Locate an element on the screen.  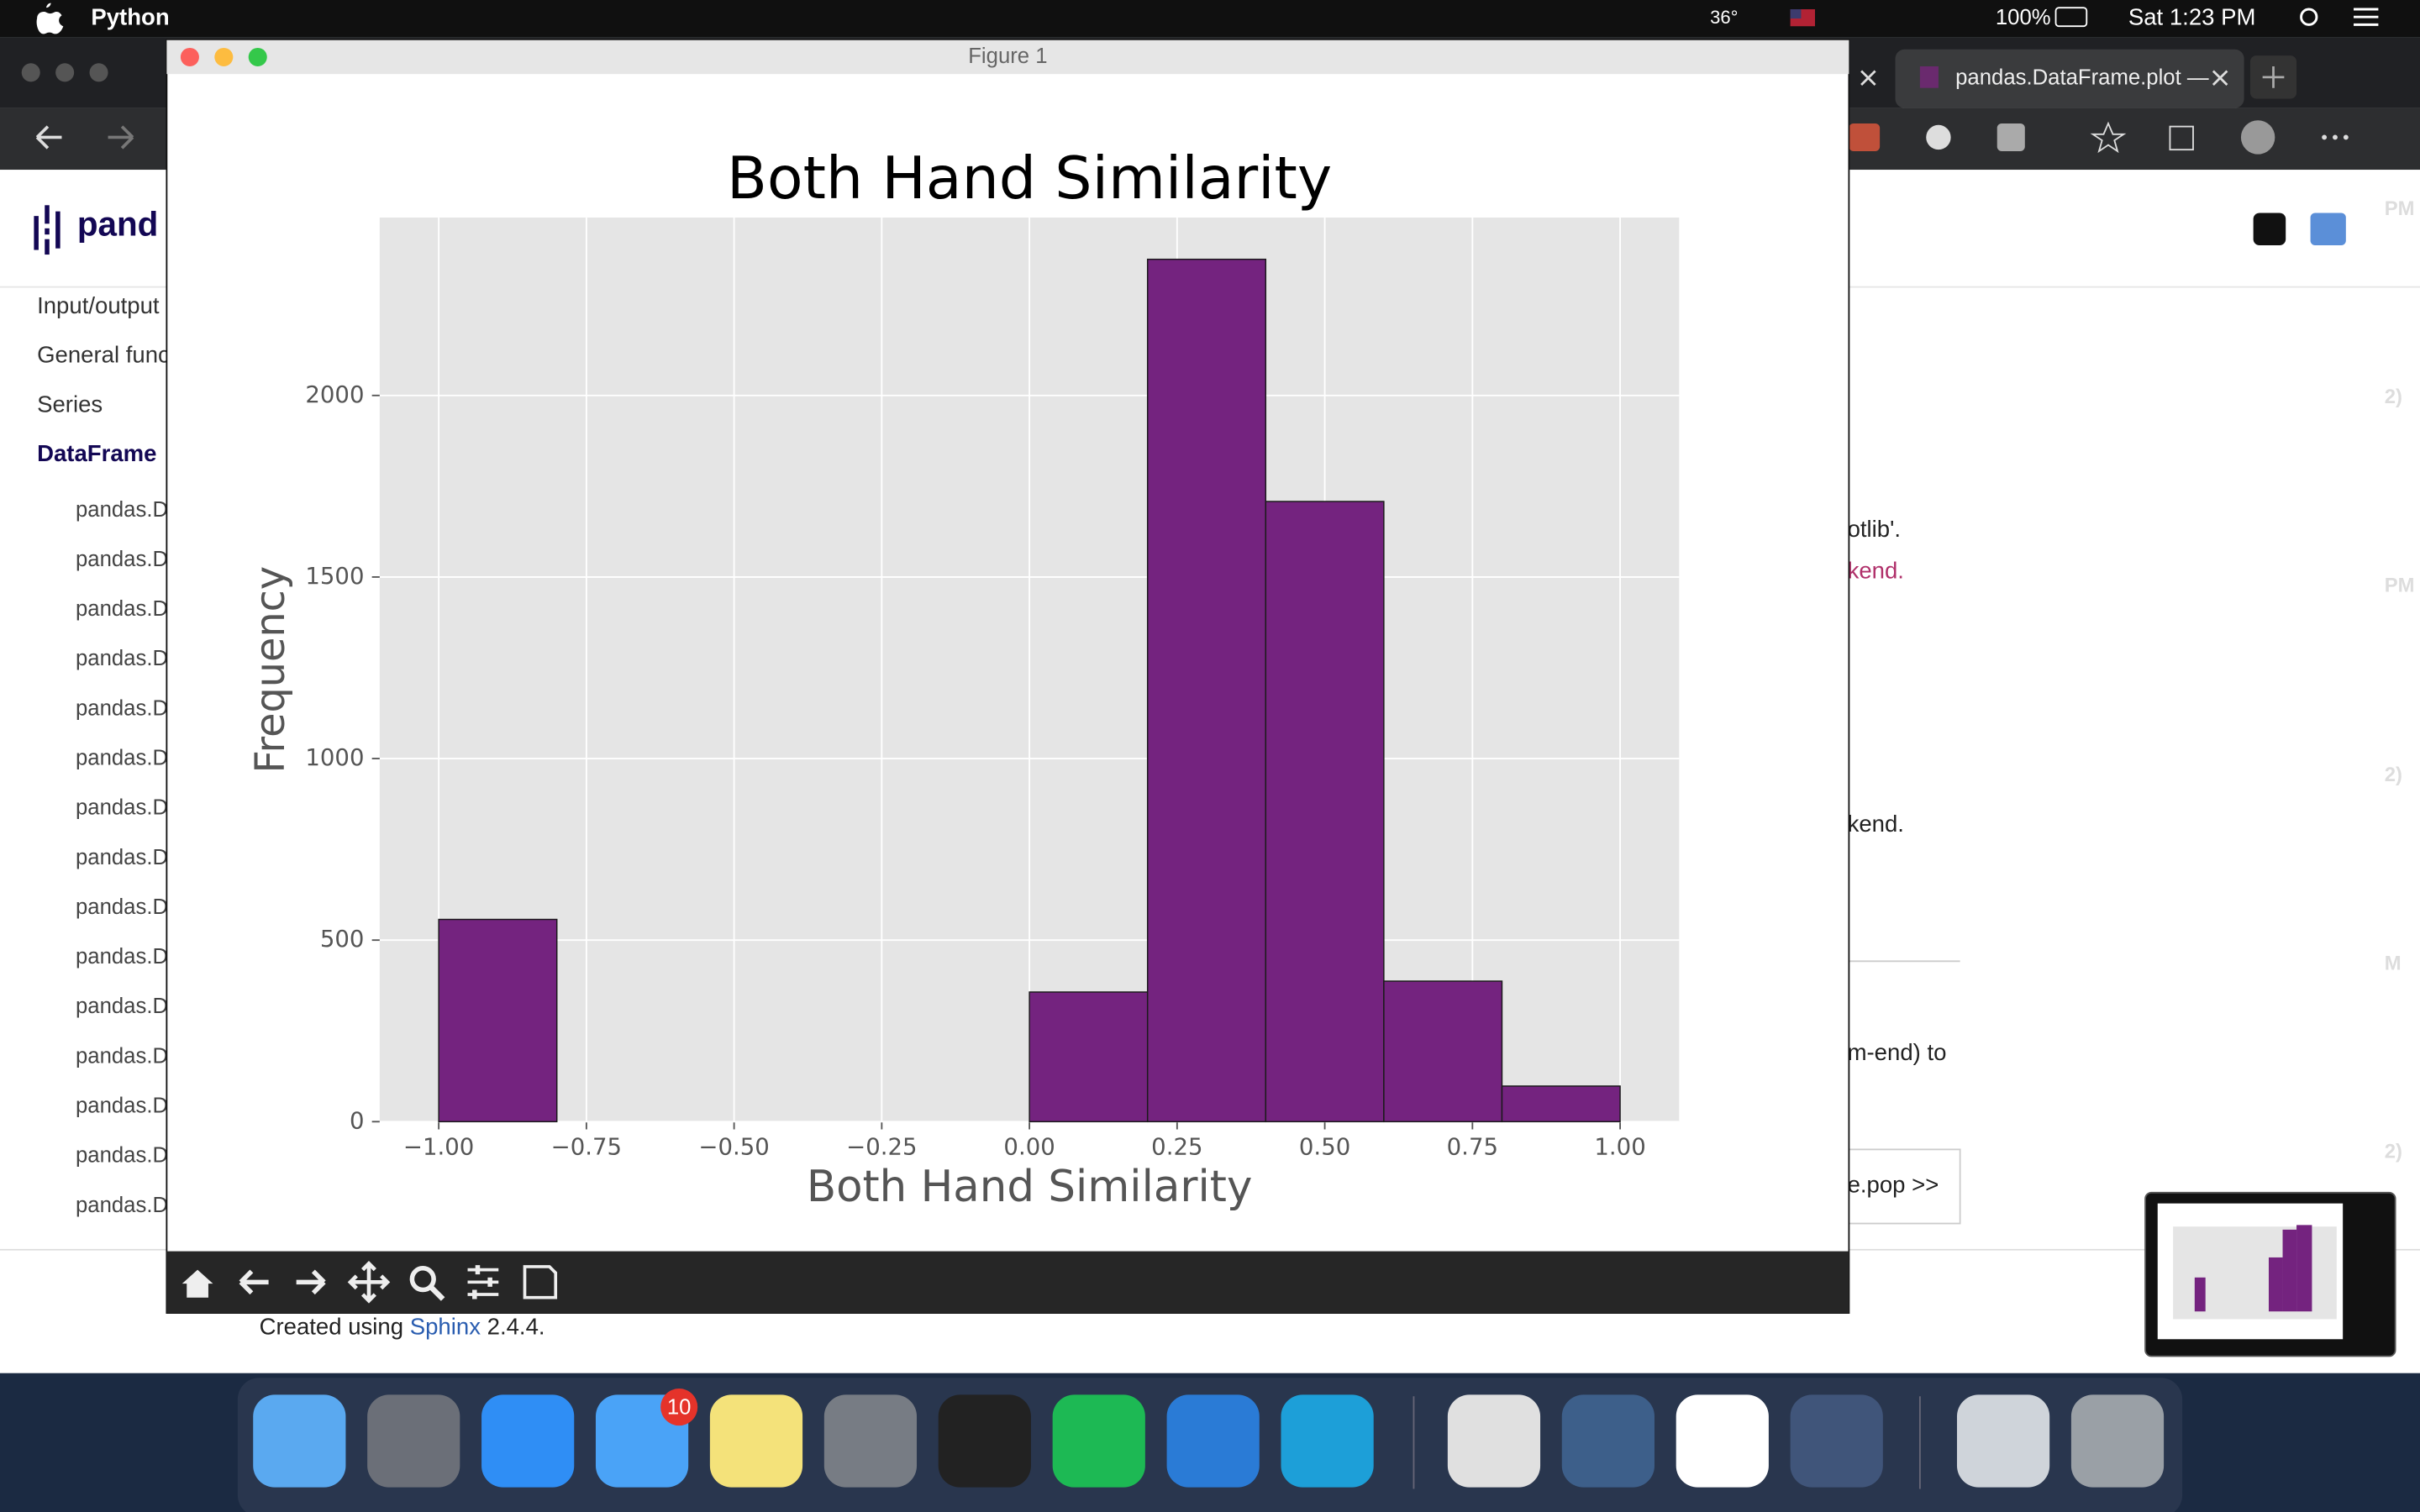
footer-suffix: 2.4.4. is located at coordinates (516, 1327).